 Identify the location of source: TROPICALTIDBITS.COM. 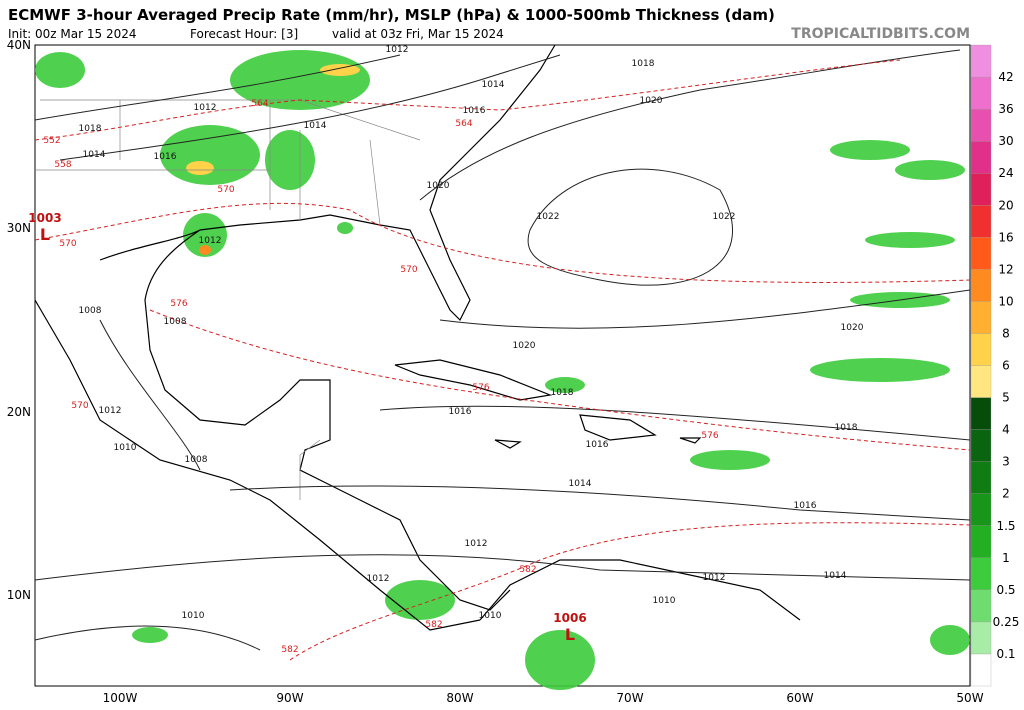
(880, 34).